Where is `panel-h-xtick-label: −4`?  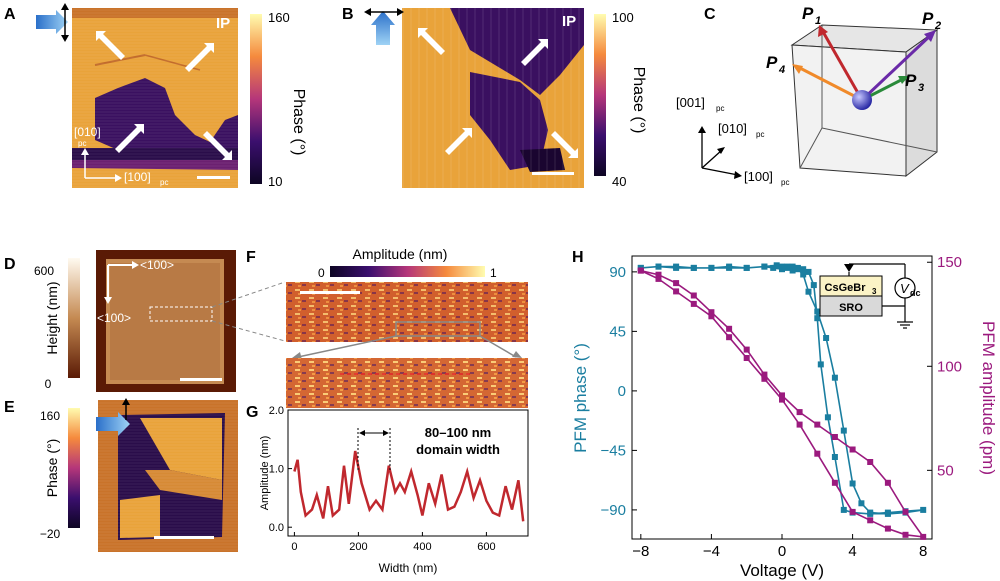
panel-h-xtick-label: −4 is located at coordinates (711, 551).